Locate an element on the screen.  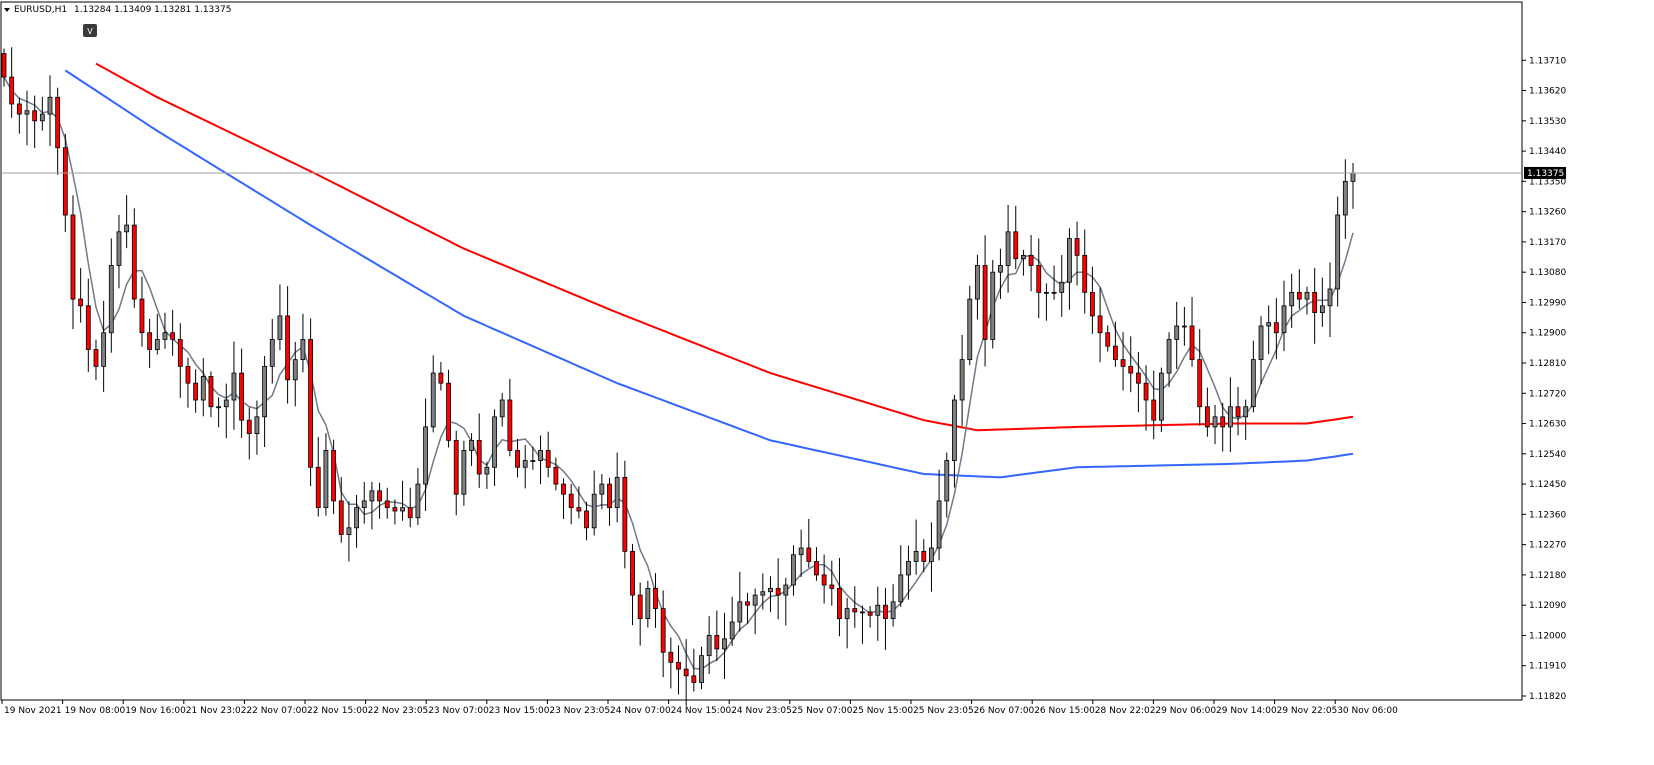
x-tick-label: 29 Nov 06:00 is located at coordinates (1185, 711).